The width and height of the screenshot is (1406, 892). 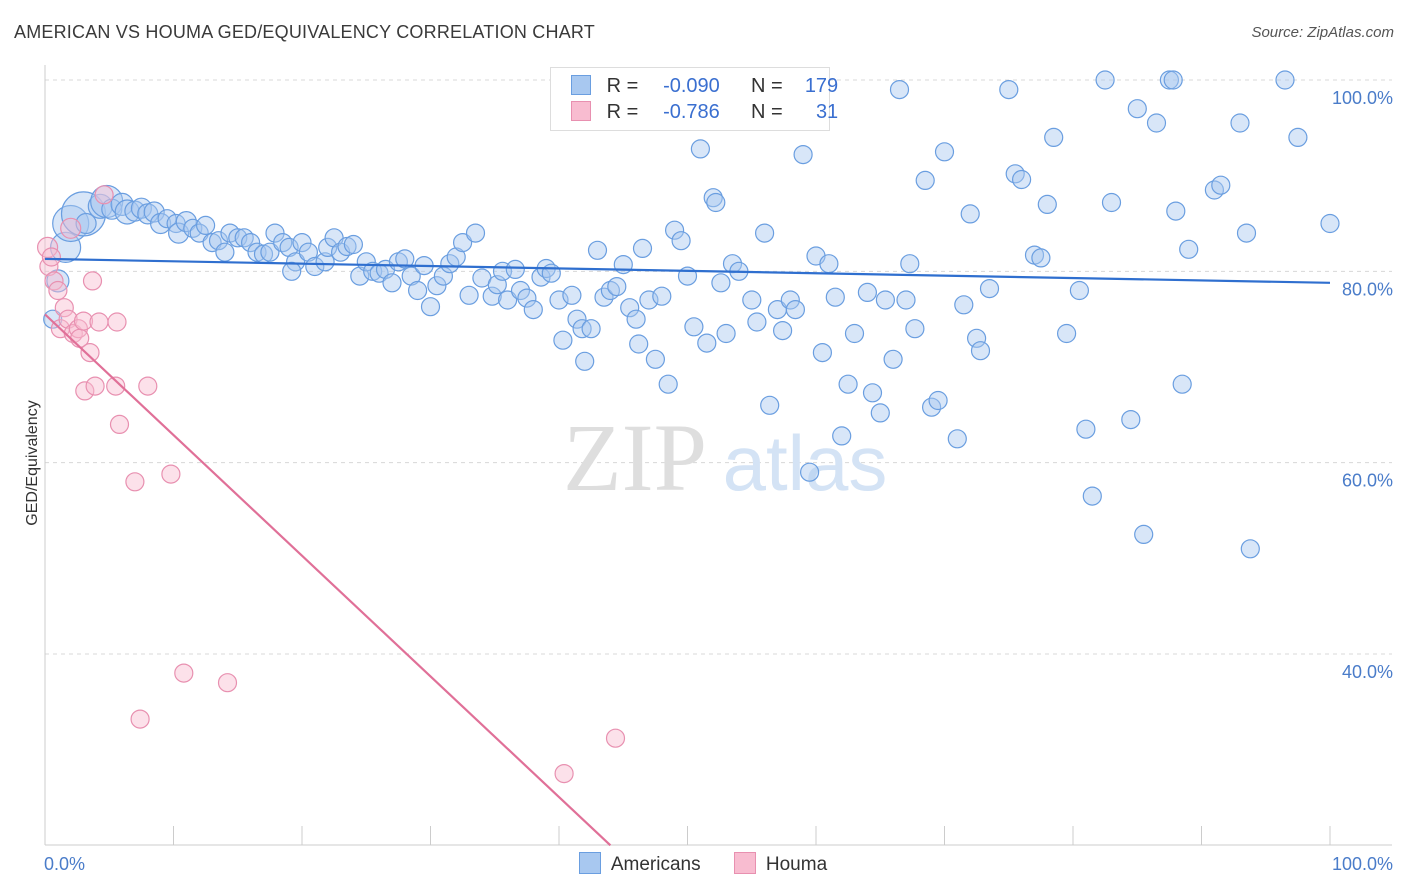 What do you see at coordinates (1362, 98) in the screenshot?
I see `y-tick-label: 100.0%` at bounding box center [1362, 98].